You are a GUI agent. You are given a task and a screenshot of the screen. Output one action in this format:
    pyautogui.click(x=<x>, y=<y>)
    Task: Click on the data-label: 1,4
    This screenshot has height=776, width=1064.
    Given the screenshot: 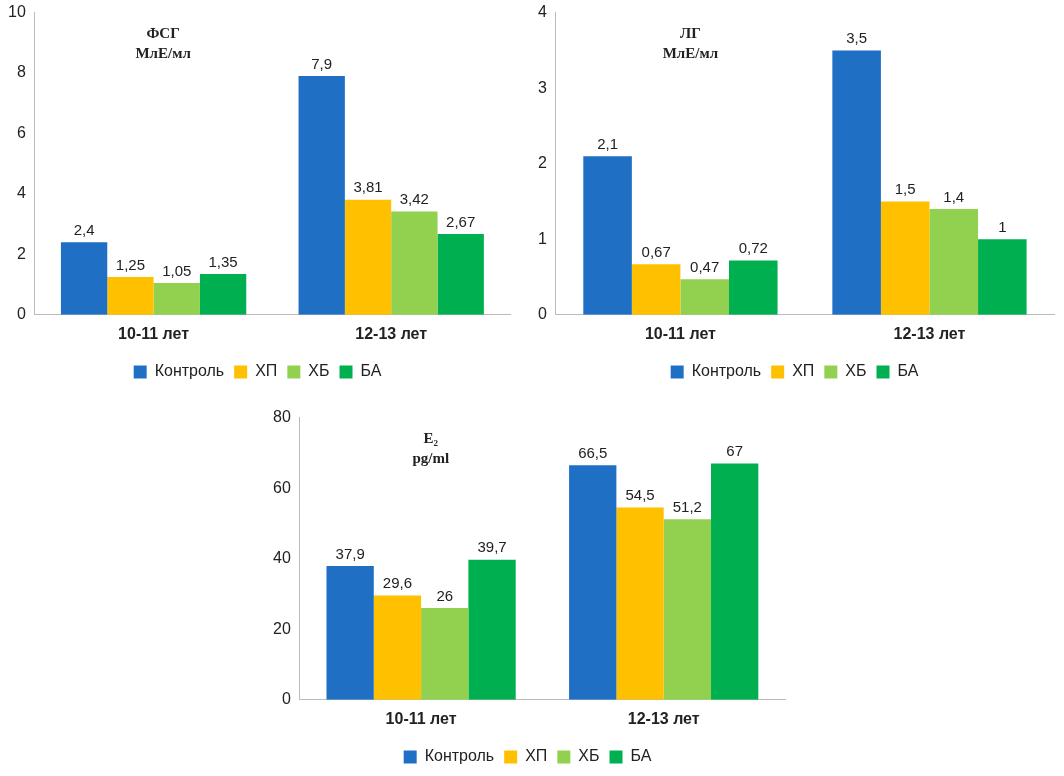 What is the action you would take?
    pyautogui.click(x=954, y=196)
    